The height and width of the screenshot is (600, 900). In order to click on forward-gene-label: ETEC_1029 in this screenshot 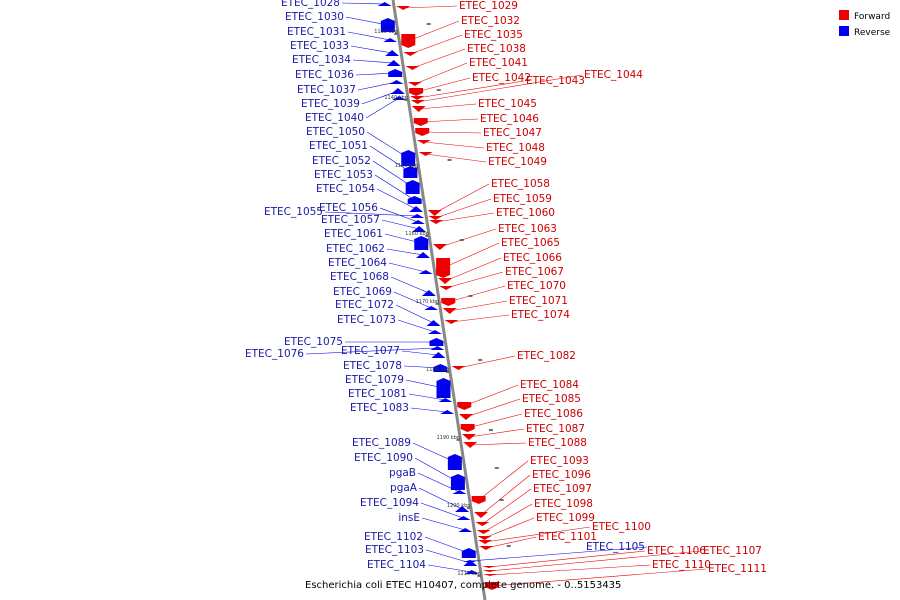, I will do `click(488, 6)`.